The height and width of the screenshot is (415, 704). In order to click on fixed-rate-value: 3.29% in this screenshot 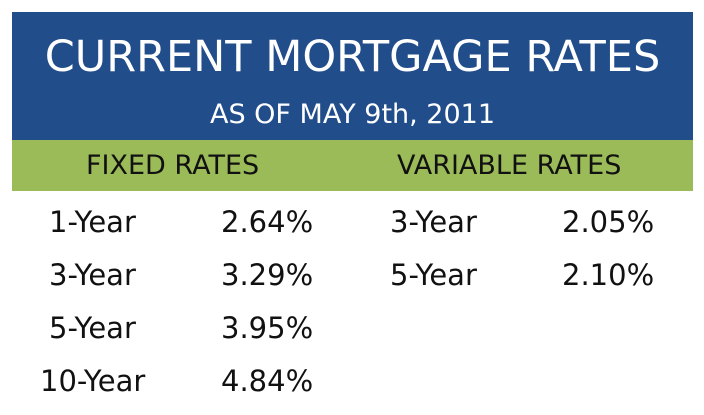, I will do `click(267, 275)`.